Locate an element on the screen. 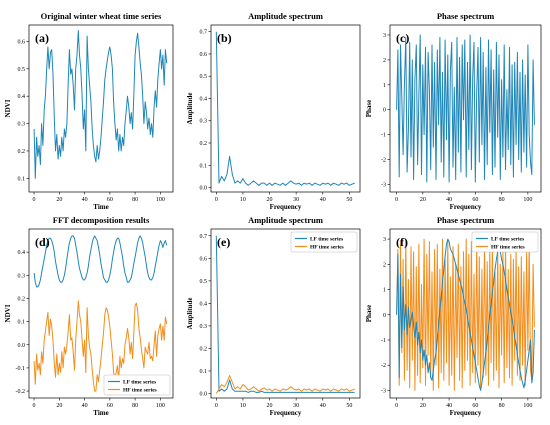 The image size is (550, 425). y-tick-label: 0.0 is located at coordinates (204, 394).